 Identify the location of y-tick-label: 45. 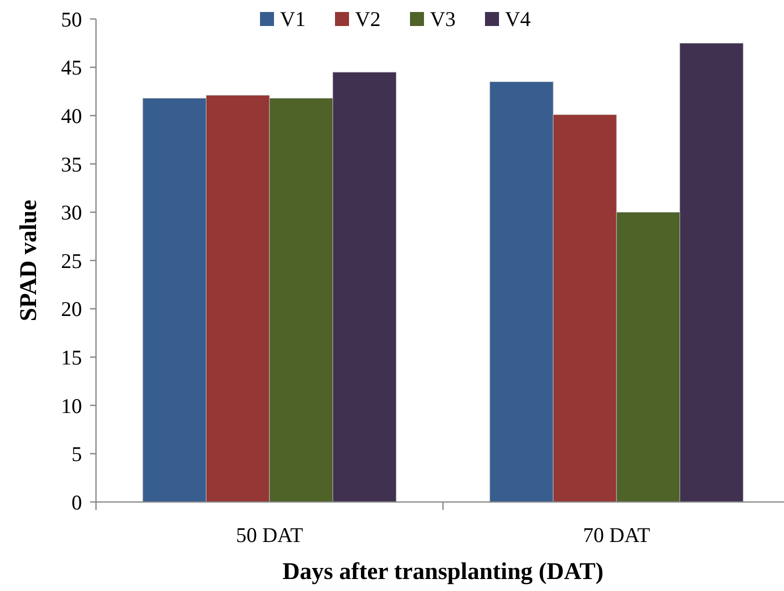
(71, 68).